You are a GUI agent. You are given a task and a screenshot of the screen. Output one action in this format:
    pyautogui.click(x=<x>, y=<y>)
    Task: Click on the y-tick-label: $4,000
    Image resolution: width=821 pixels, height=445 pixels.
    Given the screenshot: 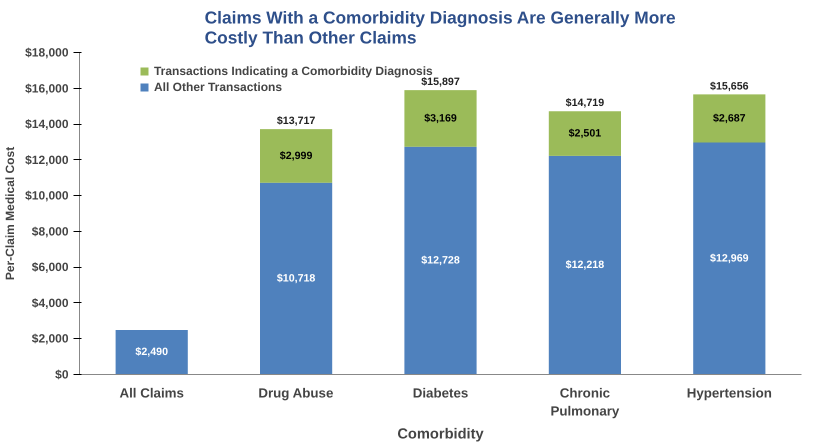 What is the action you would take?
    pyautogui.click(x=50, y=303)
    